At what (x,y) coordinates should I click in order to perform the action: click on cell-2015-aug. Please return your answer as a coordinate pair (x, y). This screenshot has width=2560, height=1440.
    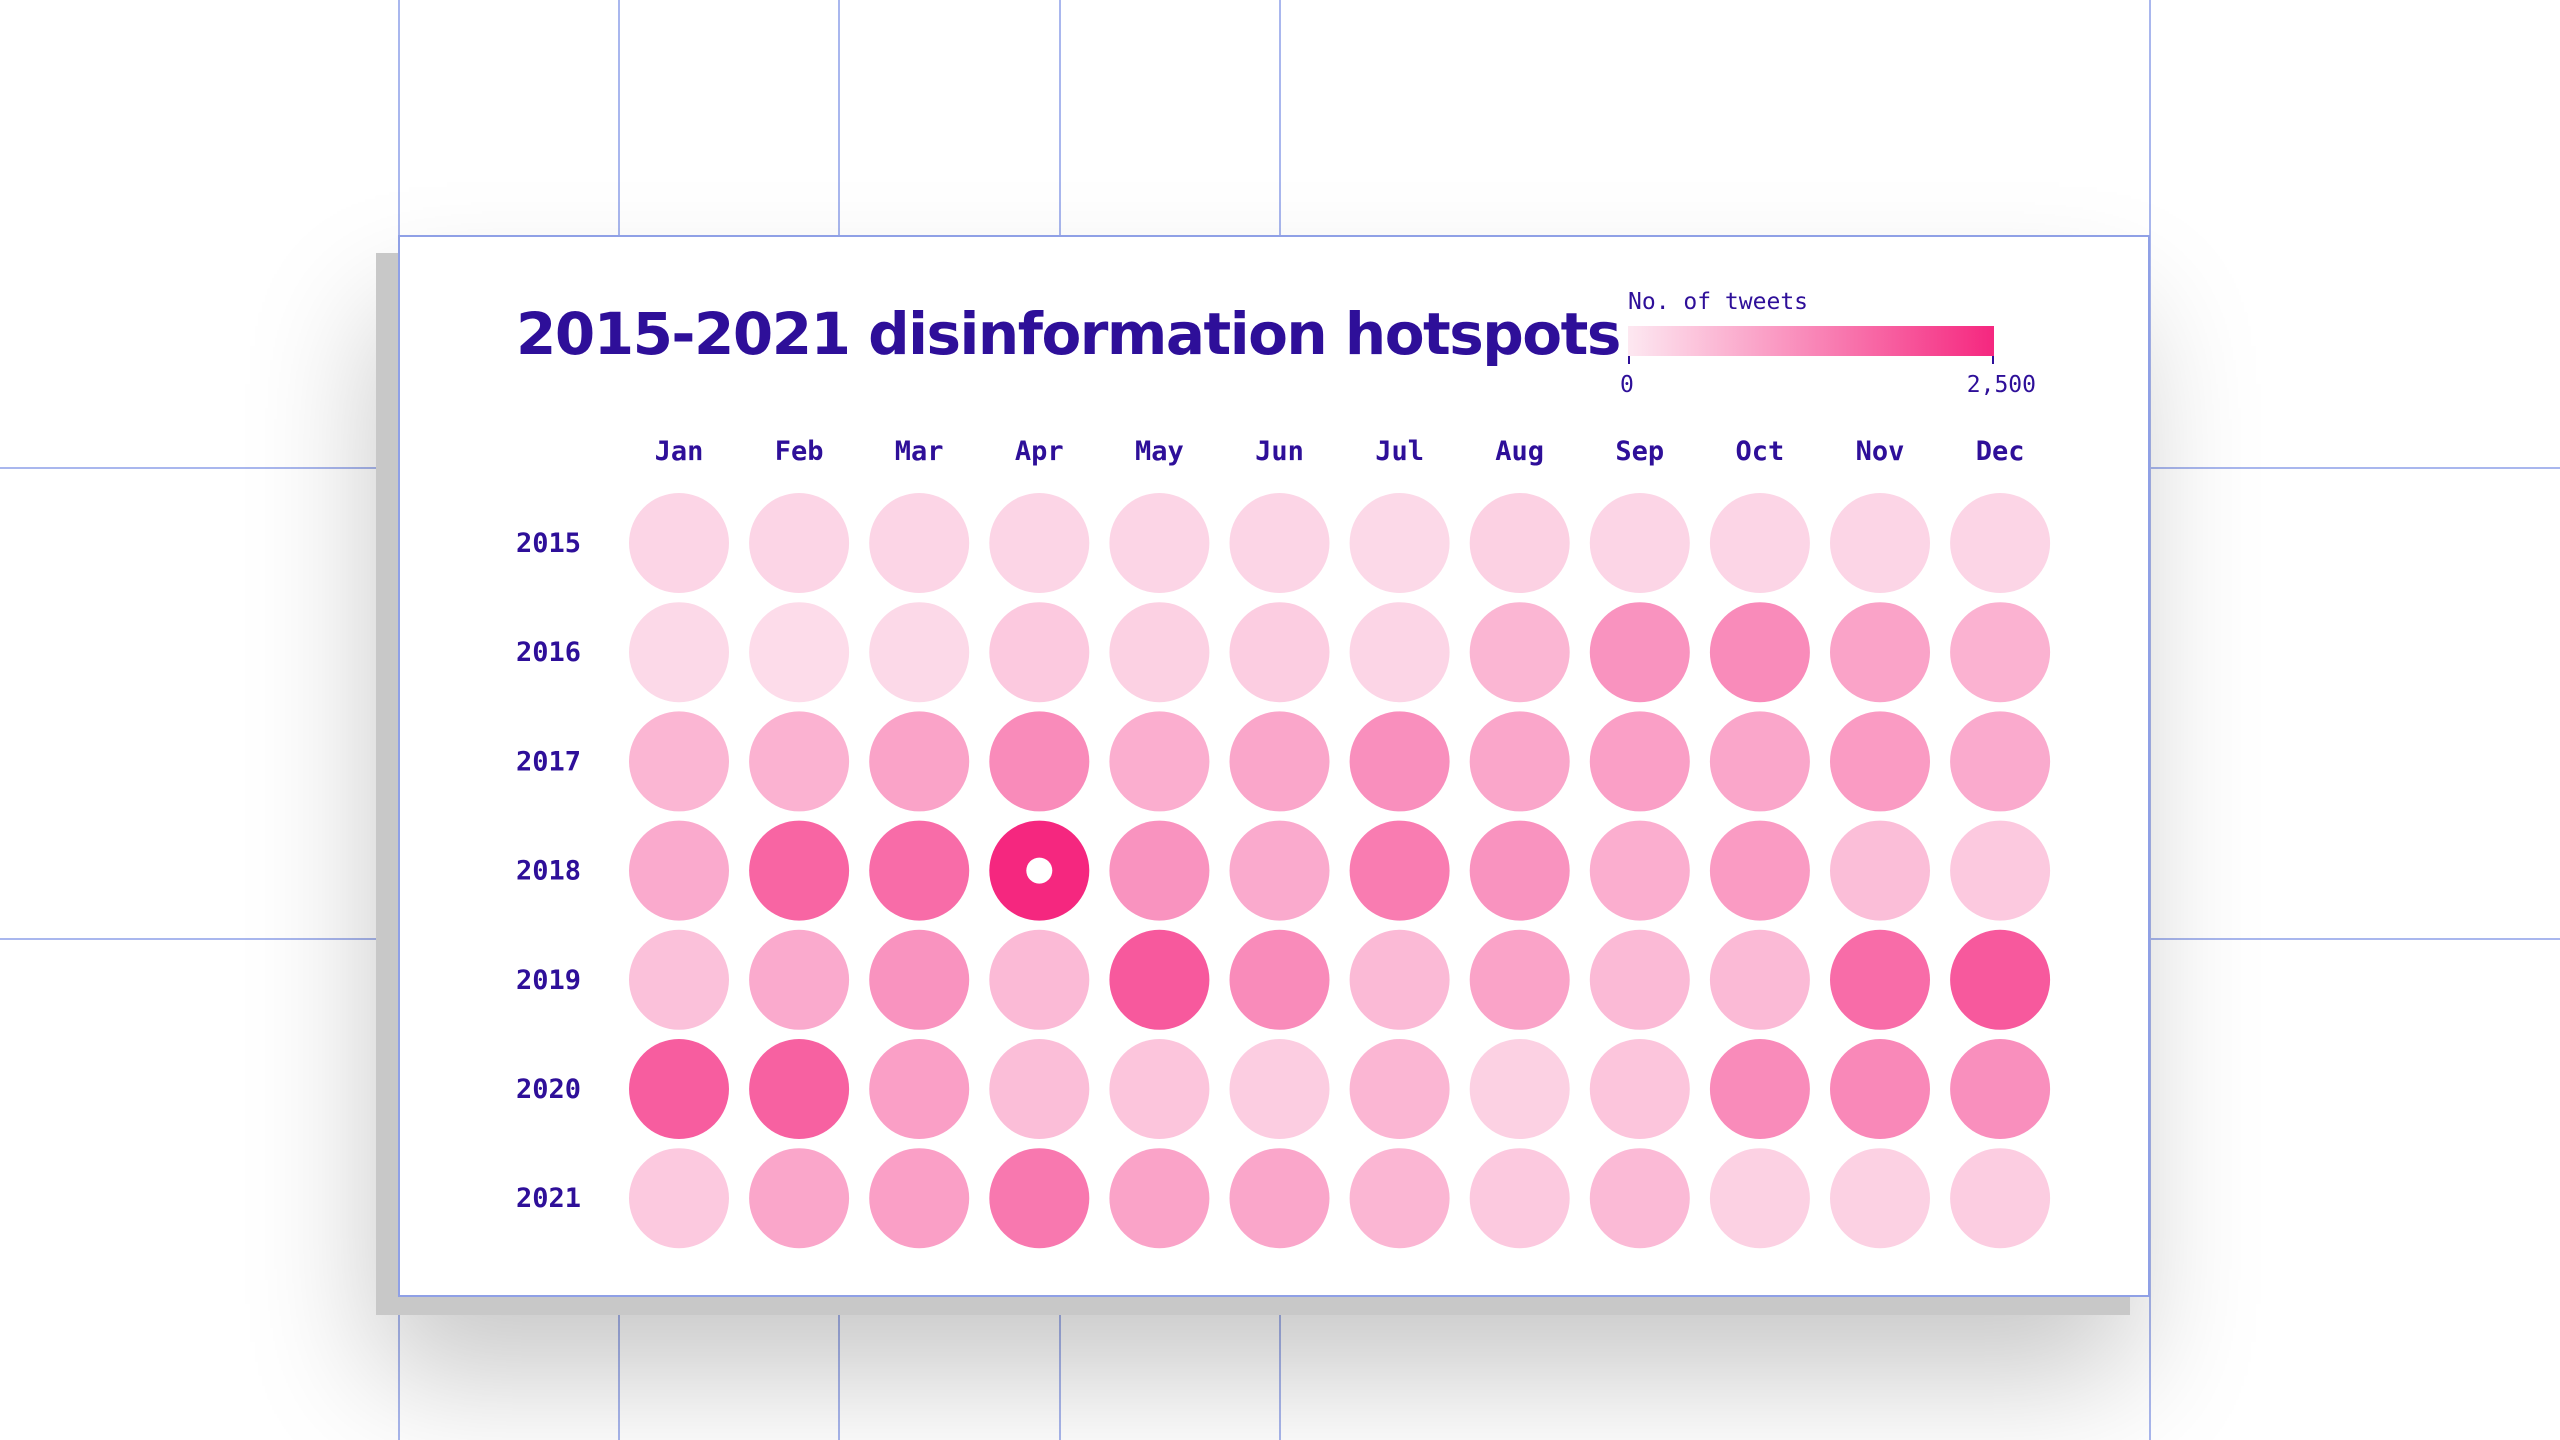
    Looking at the image, I should click on (1519, 543).